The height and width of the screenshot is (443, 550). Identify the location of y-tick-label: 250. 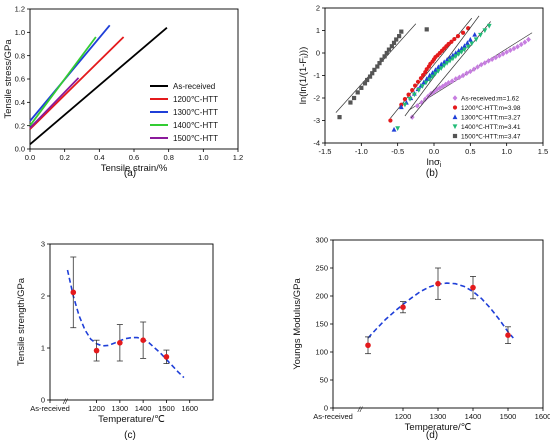
(321, 268).